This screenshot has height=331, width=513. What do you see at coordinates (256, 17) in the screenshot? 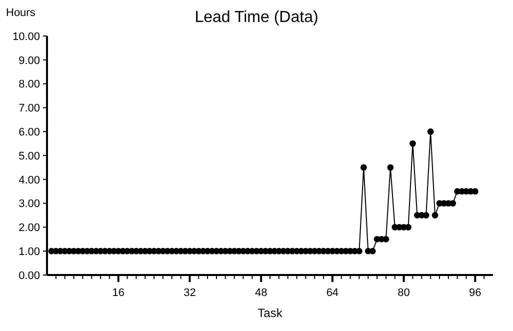
I see `chart-title: Lead Time (Data)` at bounding box center [256, 17].